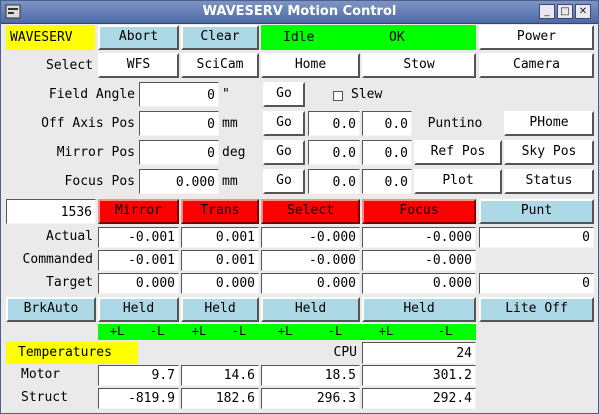 This screenshot has height=414, width=599. I want to click on phome-button: PHome, so click(549, 123).